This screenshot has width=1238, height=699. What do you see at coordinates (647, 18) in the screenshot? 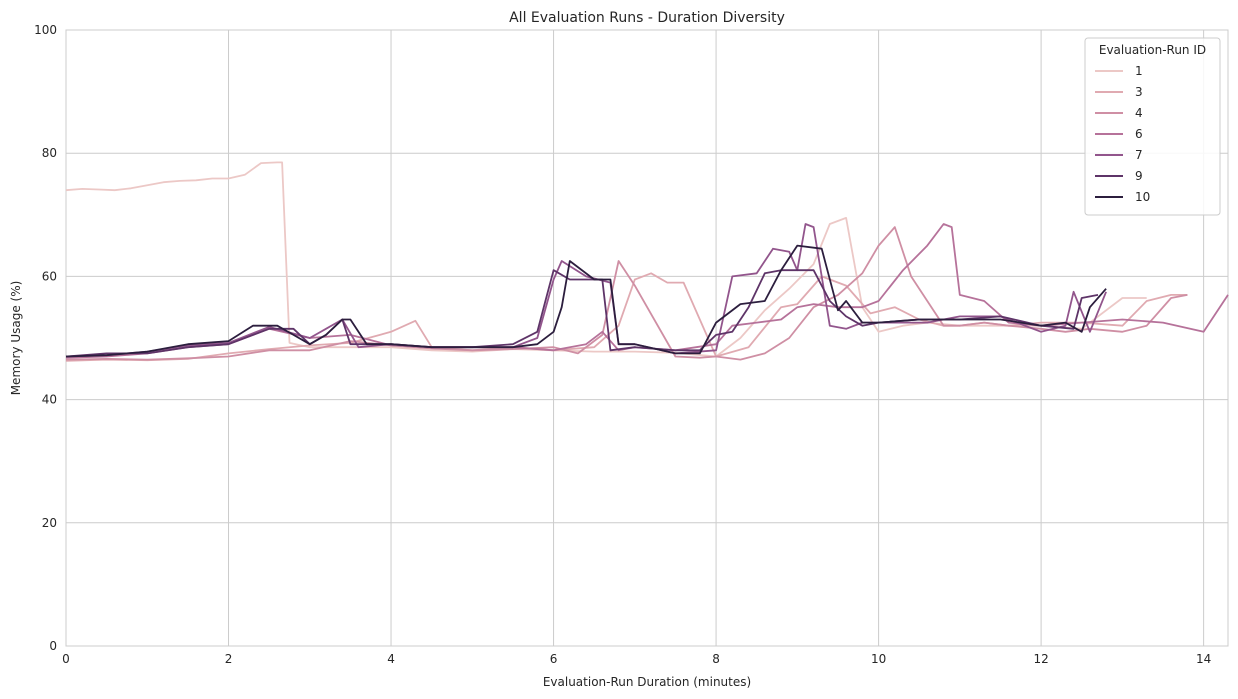
I see `chart-title: All Evaluation Runs - Duration Diversity` at bounding box center [647, 18].